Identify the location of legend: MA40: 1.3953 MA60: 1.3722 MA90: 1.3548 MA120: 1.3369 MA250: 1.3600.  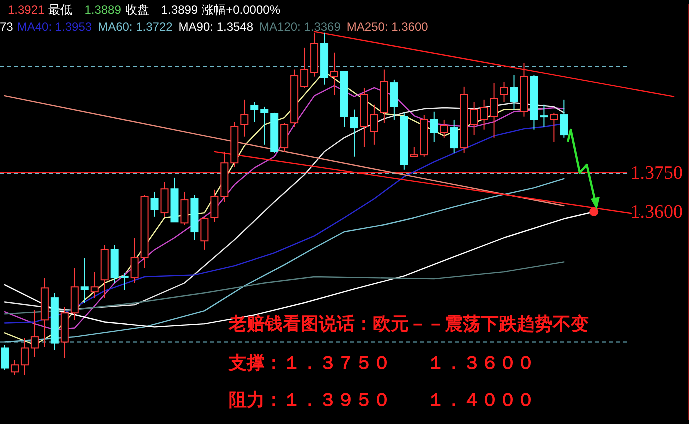
(222, 27).